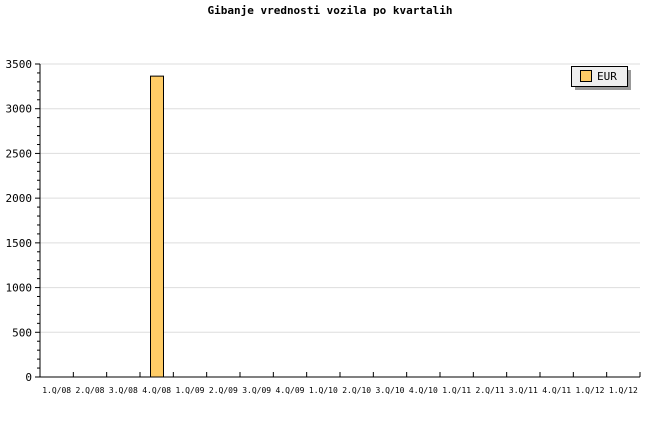 Image resolution: width=660 pixels, height=440 pixels. Describe the element at coordinates (56, 390) in the screenshot. I see `x-tick-label: 1.Q/08` at that location.